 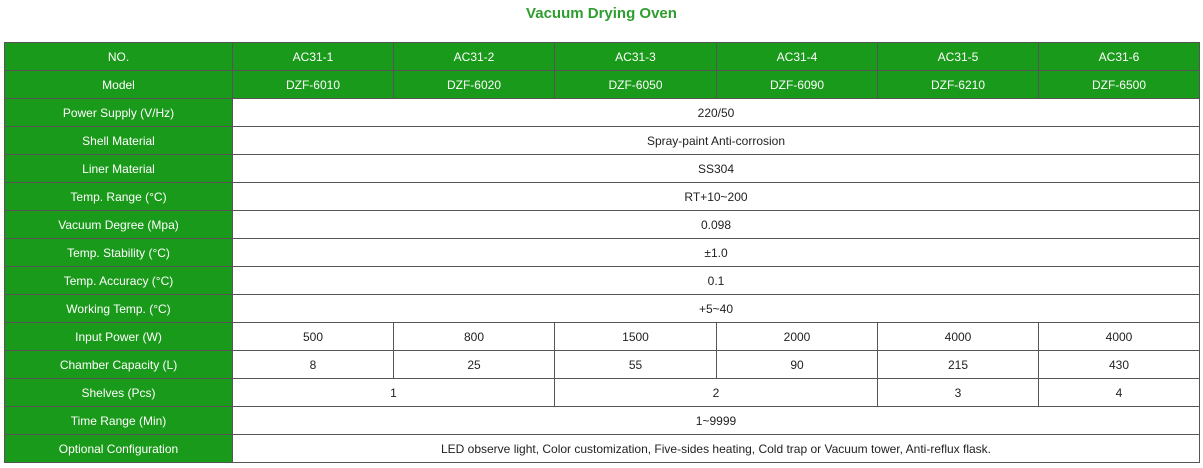 I want to click on row-label-input-power: Input Power (W), so click(x=118, y=336).